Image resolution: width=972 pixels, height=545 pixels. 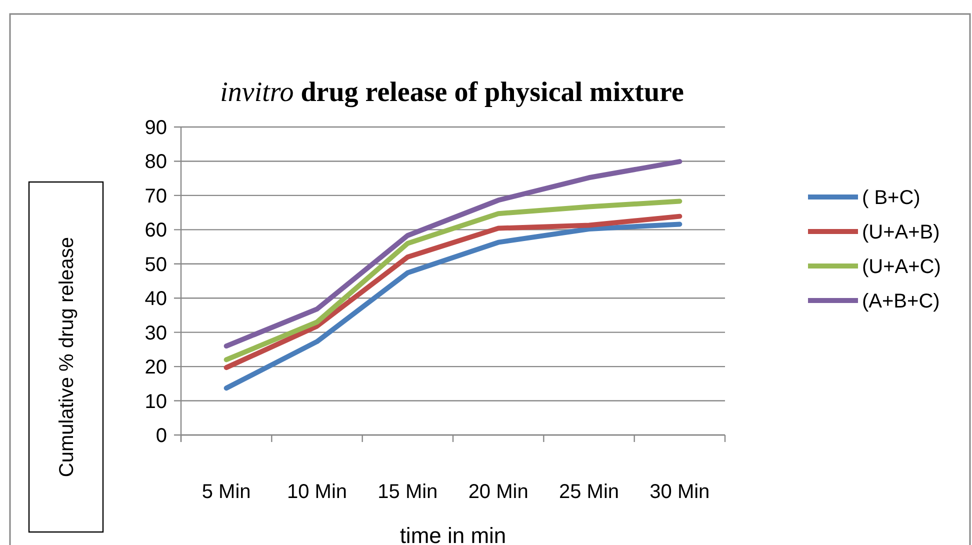 What do you see at coordinates (498, 492) in the screenshot?
I see `x-tick-label: 20 Min` at bounding box center [498, 492].